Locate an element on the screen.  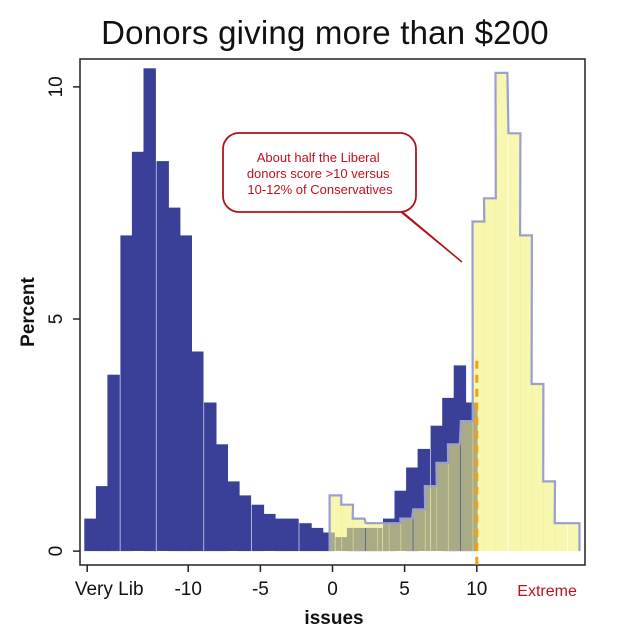
x-tick-label: 10 is located at coordinates (476, 589).